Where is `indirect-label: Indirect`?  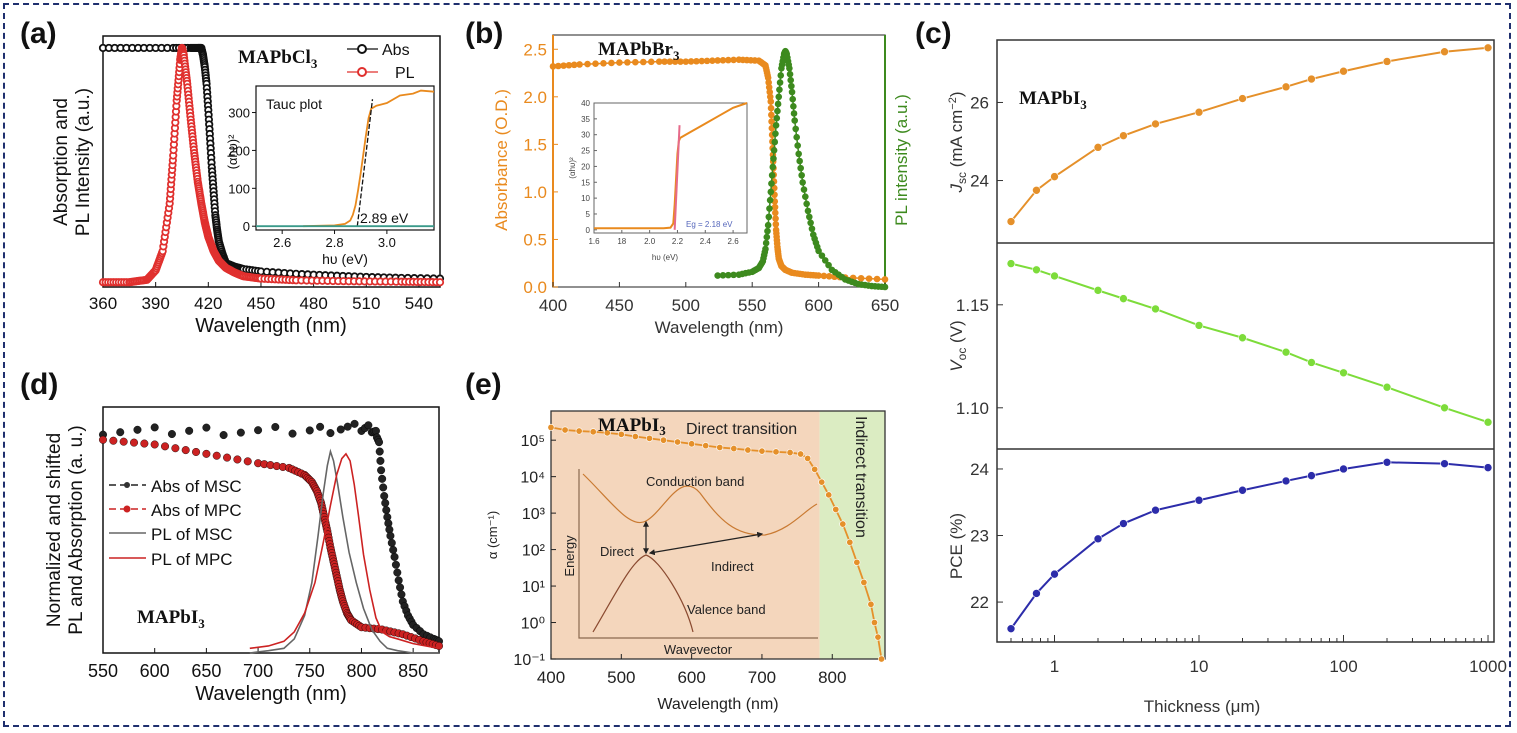 indirect-label: Indirect is located at coordinates (732, 566).